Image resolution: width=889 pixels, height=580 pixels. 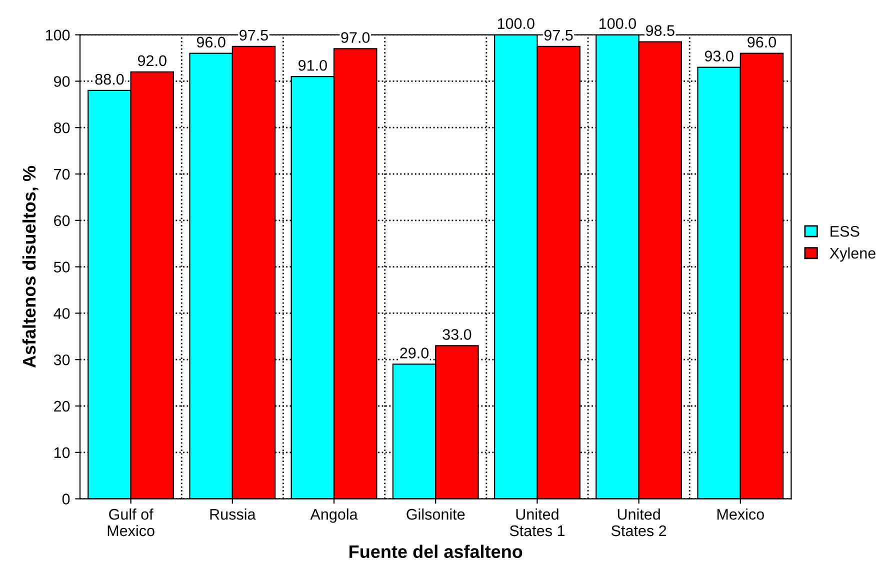 What do you see at coordinates (109, 79) in the screenshot?
I see `data-label: 88.0` at bounding box center [109, 79].